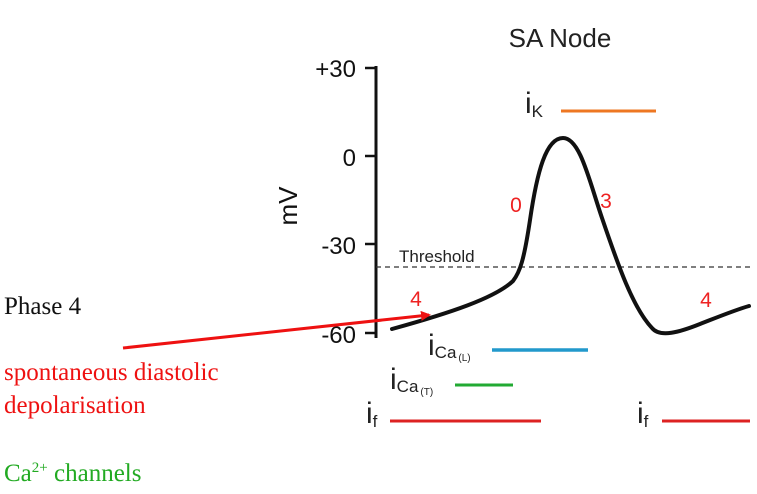 Image resolution: width=757 pixels, height=494 pixels. I want to click on phase-4-label-left: 4, so click(416, 299).